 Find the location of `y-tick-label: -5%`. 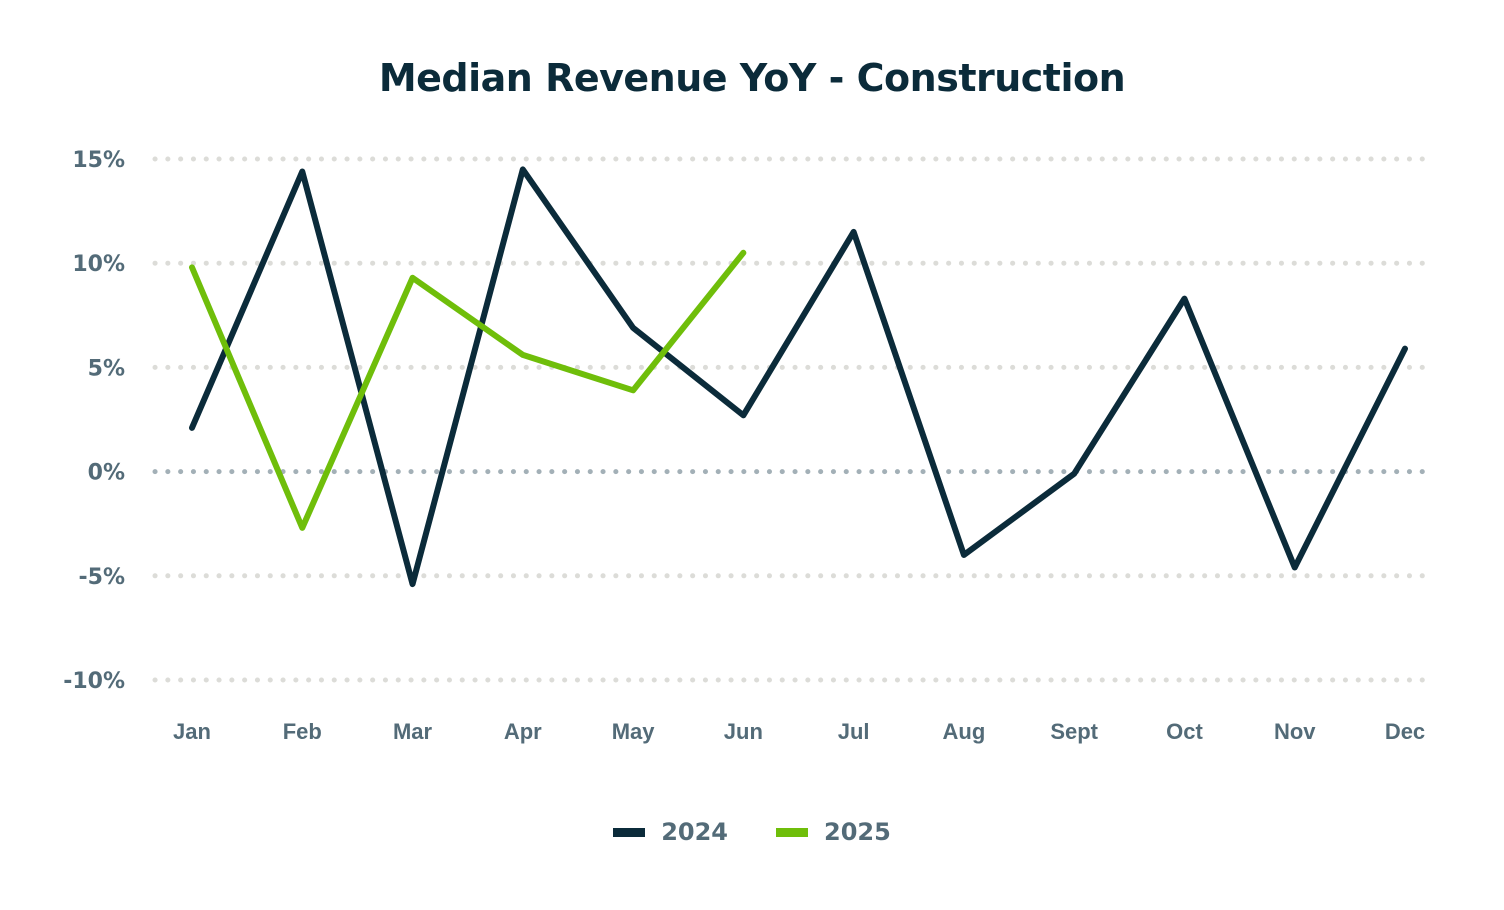

y-tick-label: -5% is located at coordinates (102, 577).